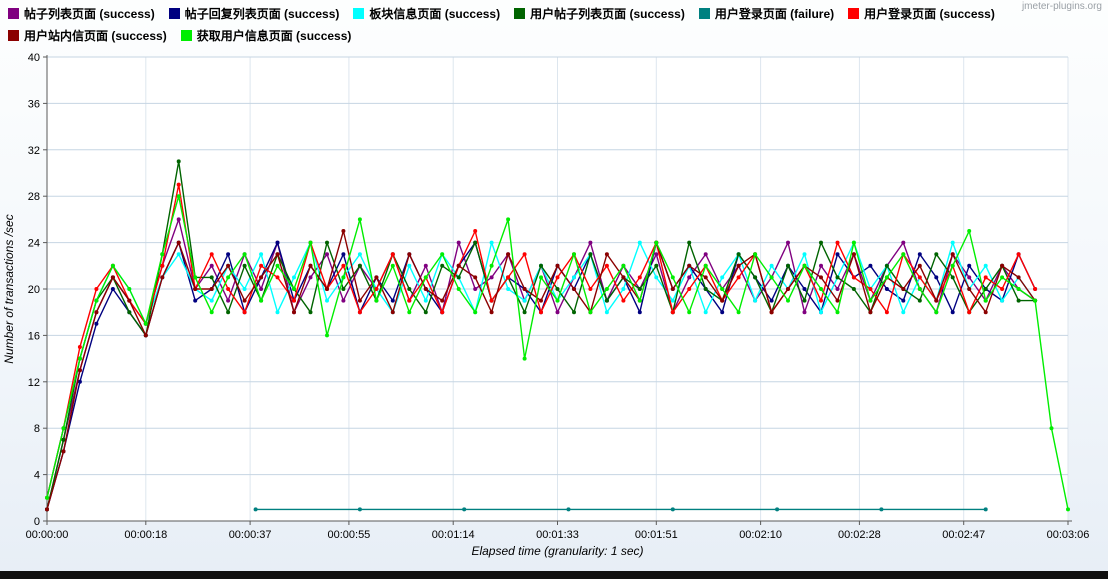 This screenshot has height=579, width=1108. I want to click on svg-text: 8, so click(37, 429).